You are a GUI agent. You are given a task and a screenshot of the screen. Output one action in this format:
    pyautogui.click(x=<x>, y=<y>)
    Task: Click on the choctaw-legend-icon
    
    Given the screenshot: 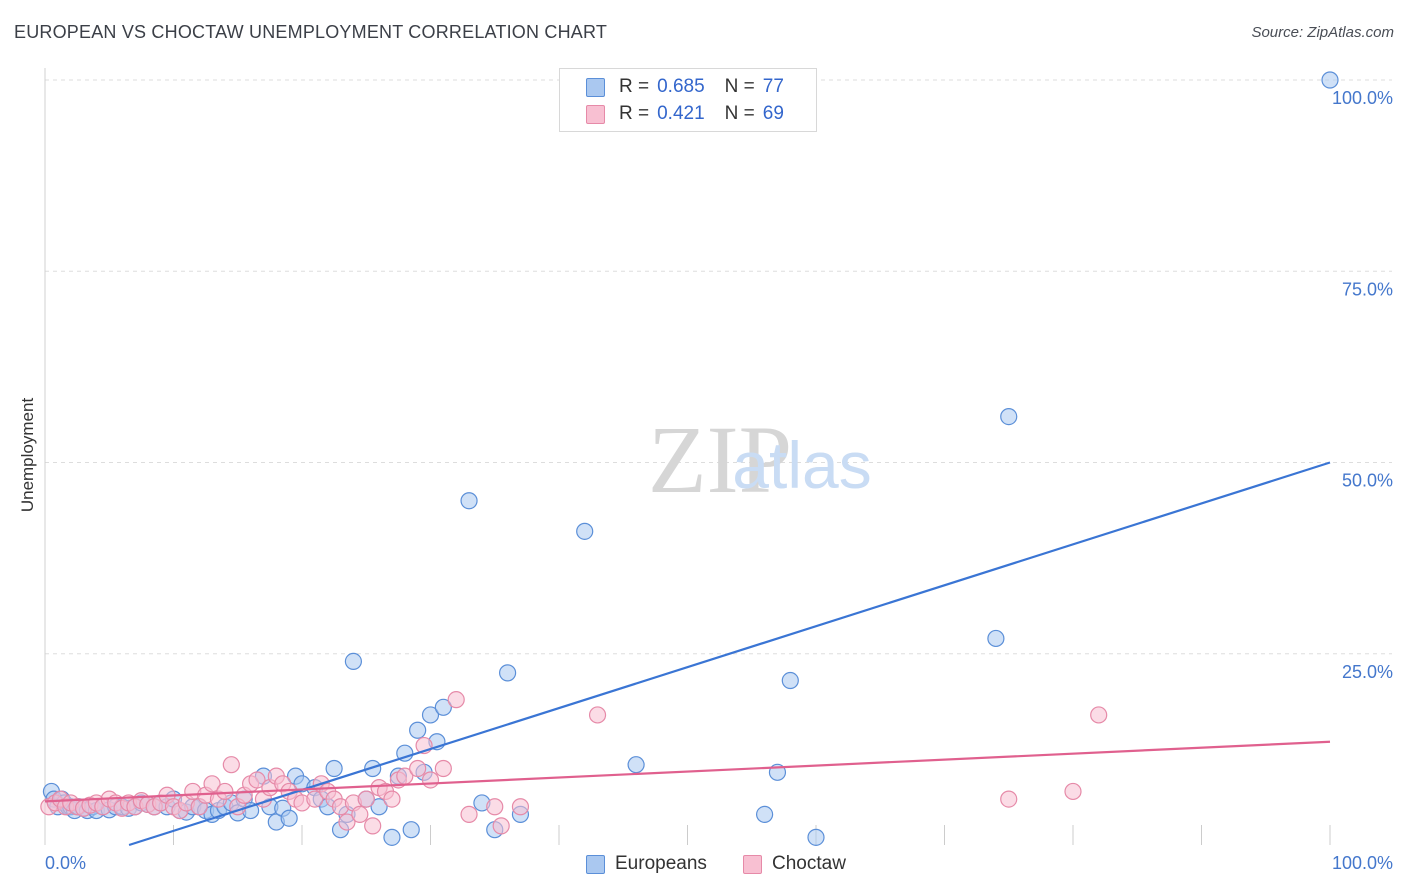 What is the action you would take?
    pyautogui.click(x=752, y=864)
    